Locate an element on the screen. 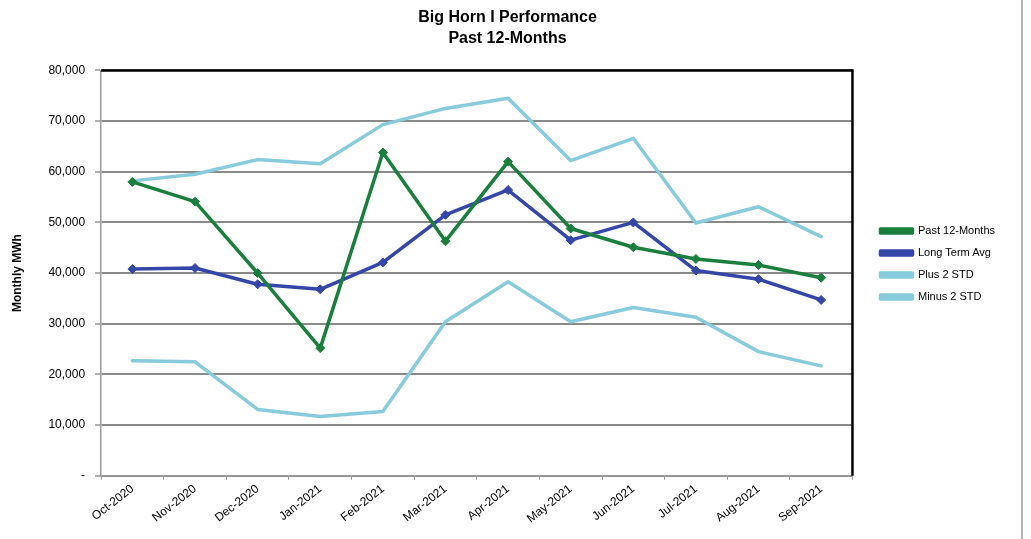 The image size is (1031, 539). y-tick-label: 20,000 is located at coordinates (67, 373).